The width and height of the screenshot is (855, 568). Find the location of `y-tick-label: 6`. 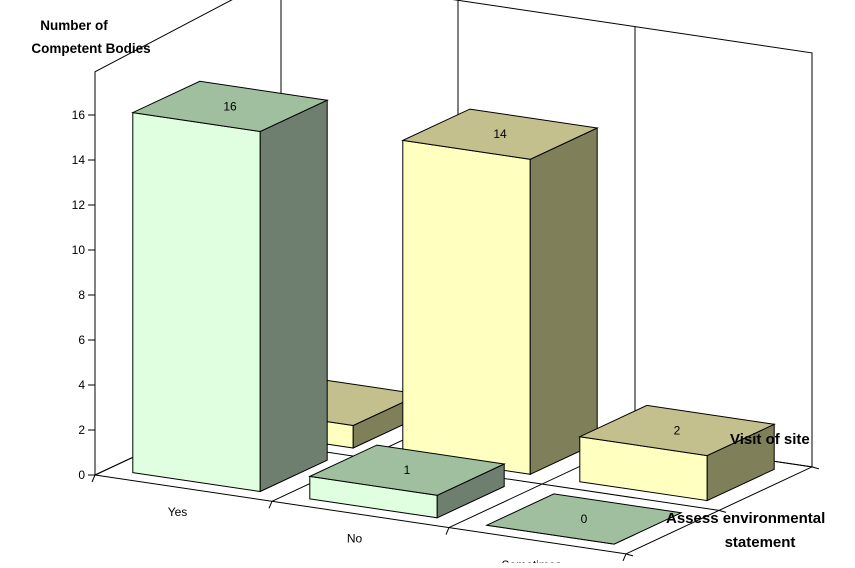

y-tick-label: 6 is located at coordinates (81, 340).